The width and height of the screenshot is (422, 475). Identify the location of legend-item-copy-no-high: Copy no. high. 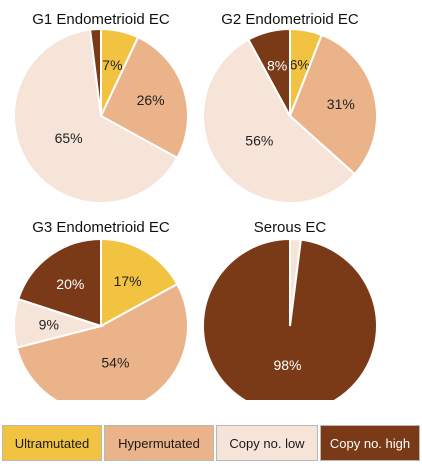
(370, 443).